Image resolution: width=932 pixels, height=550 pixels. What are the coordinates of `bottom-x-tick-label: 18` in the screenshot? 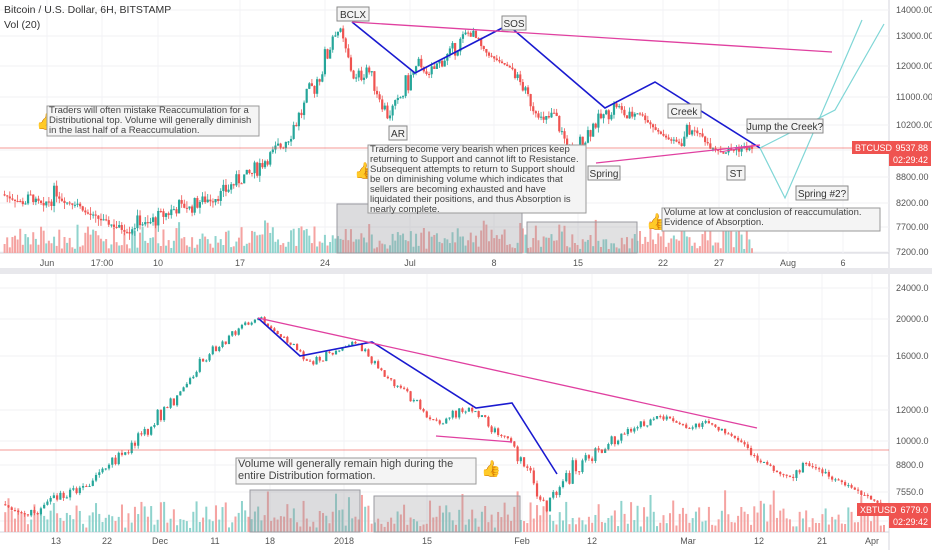 It's located at (270, 541).